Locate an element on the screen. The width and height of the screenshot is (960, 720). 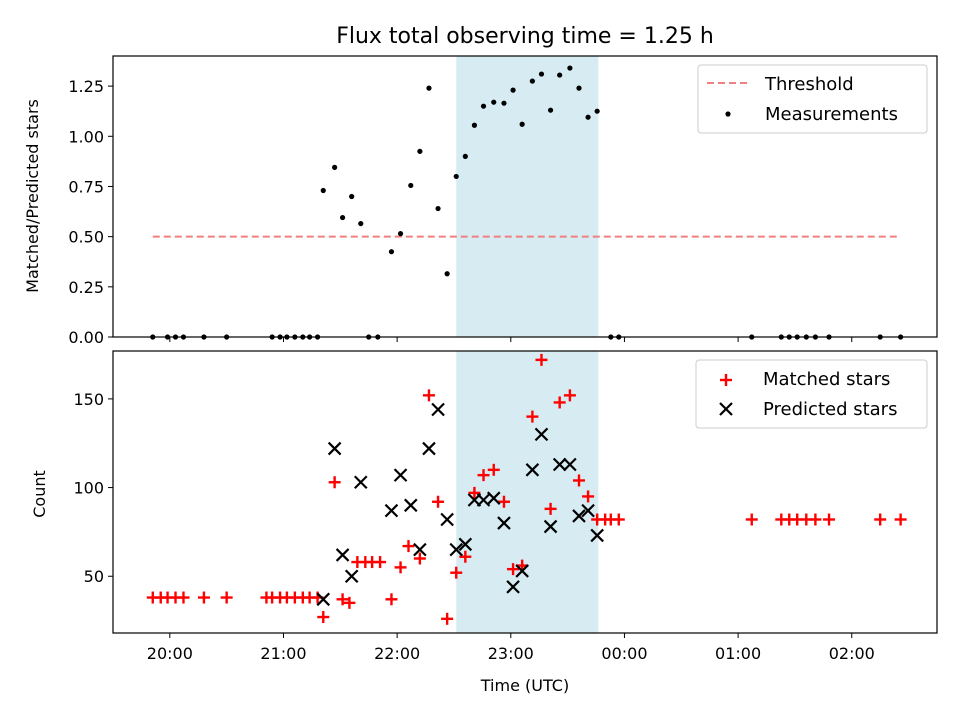
y-tick-label: 100 is located at coordinates (88, 488).